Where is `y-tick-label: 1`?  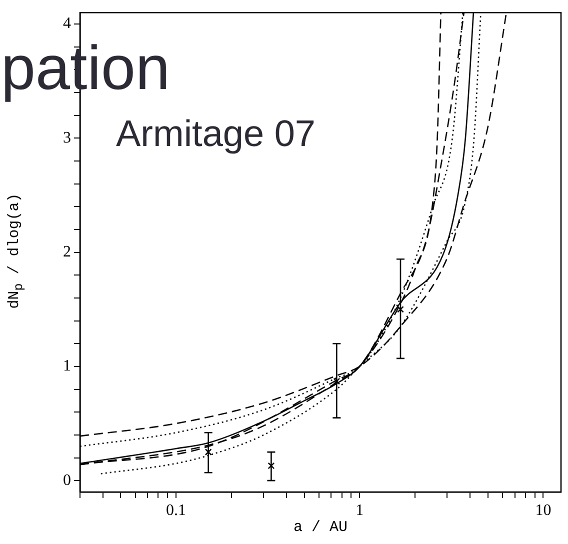
y-tick-label: 1 is located at coordinates (67, 366).